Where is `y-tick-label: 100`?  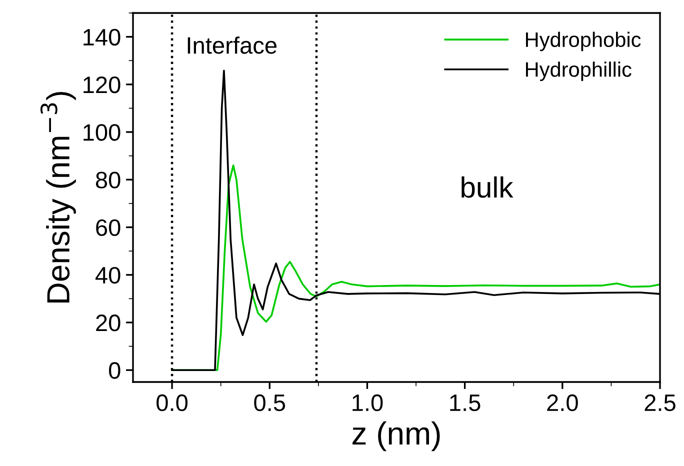
y-tick-label: 100 is located at coordinates (102, 132).